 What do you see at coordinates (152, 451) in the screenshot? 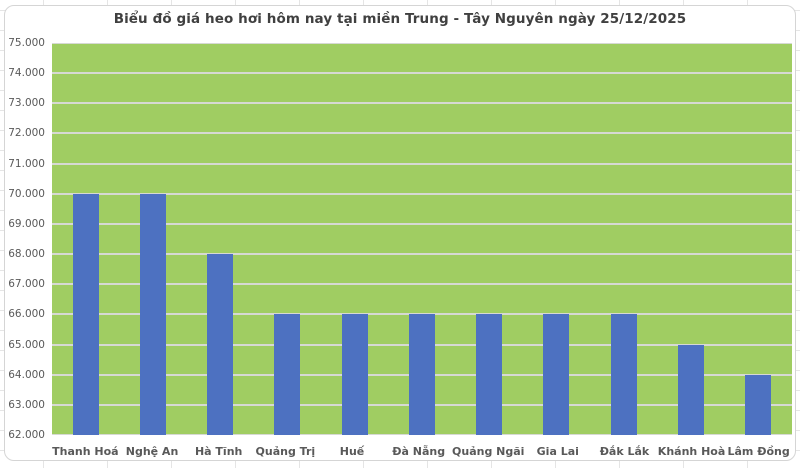
I see `x-category-label: Nghệ An` at bounding box center [152, 451].